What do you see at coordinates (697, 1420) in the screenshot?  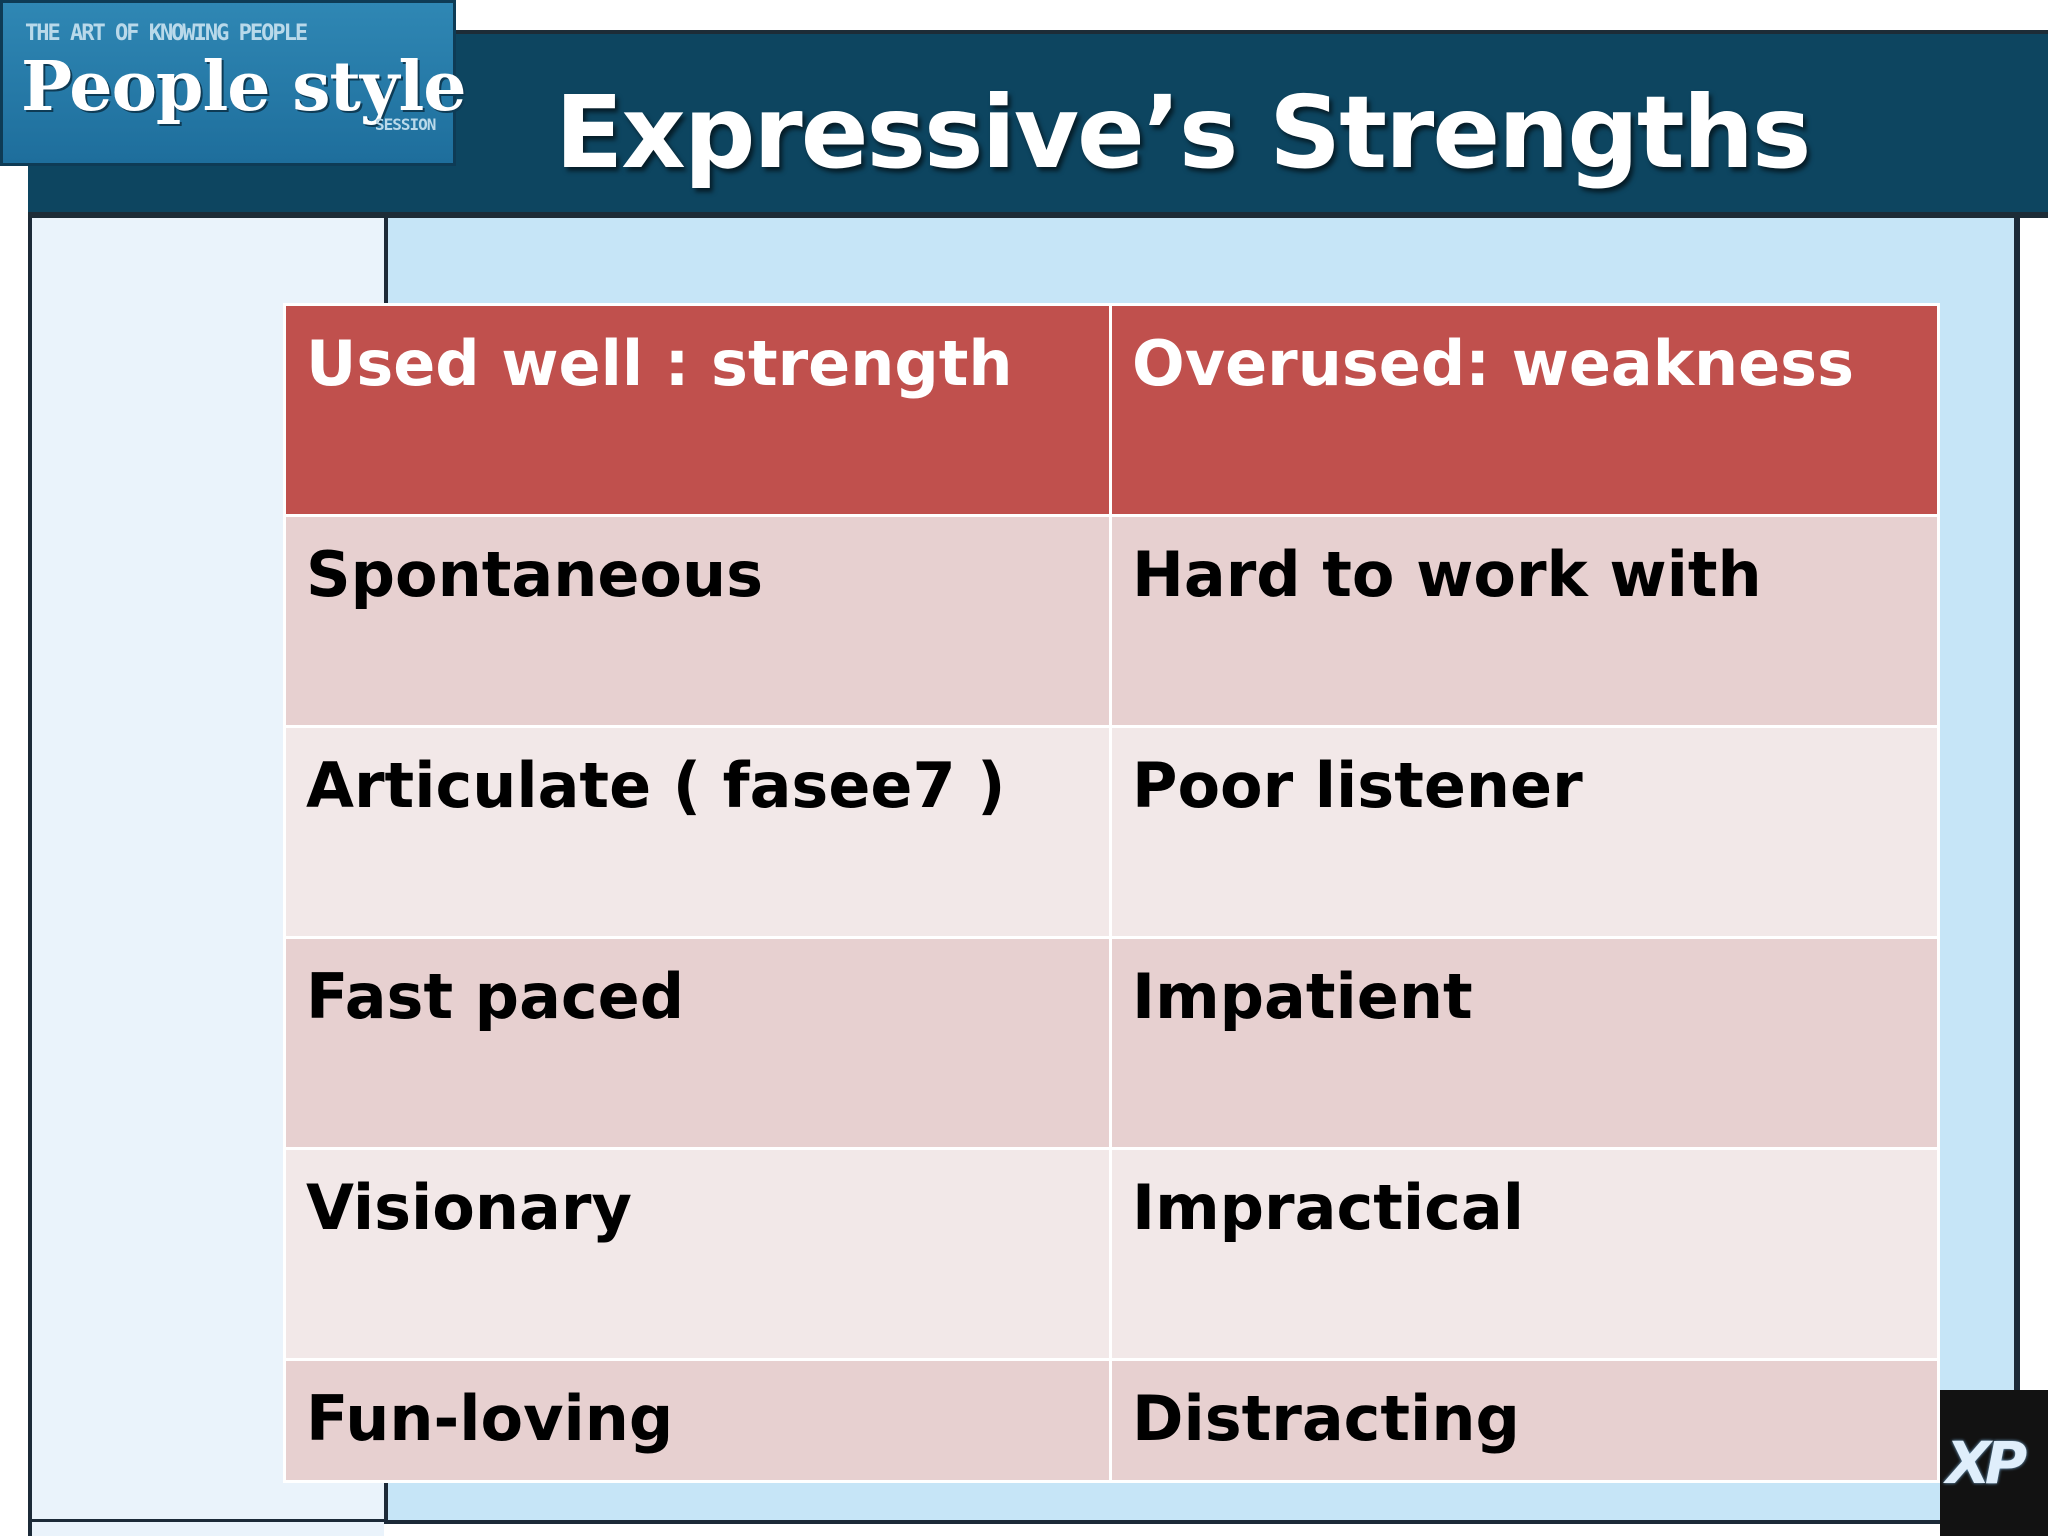 I see `strength-cell: Fun-loving` at bounding box center [697, 1420].